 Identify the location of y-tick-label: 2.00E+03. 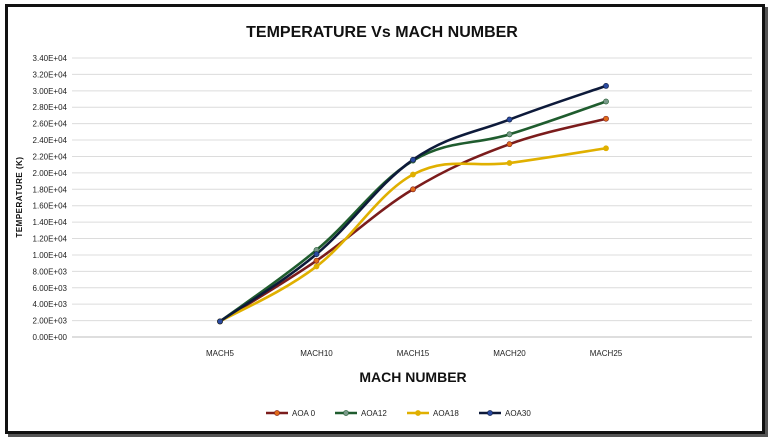
(50, 321).